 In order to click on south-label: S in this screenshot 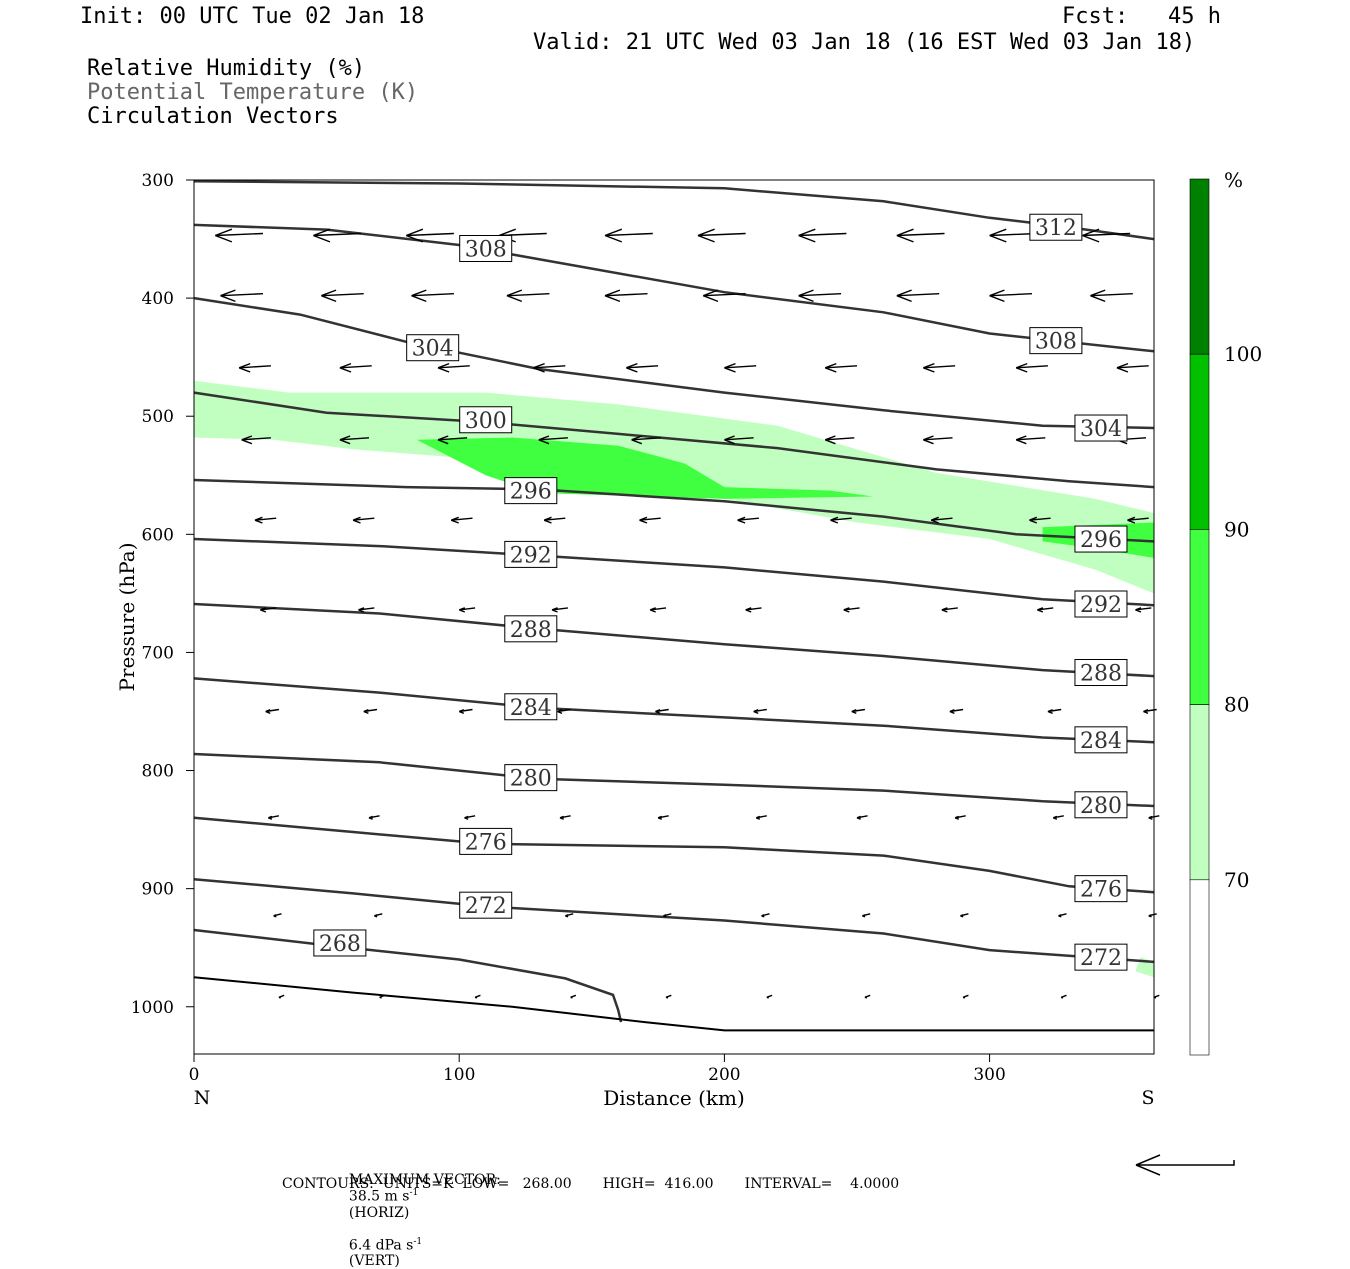, I will do `click(1147, 1098)`.